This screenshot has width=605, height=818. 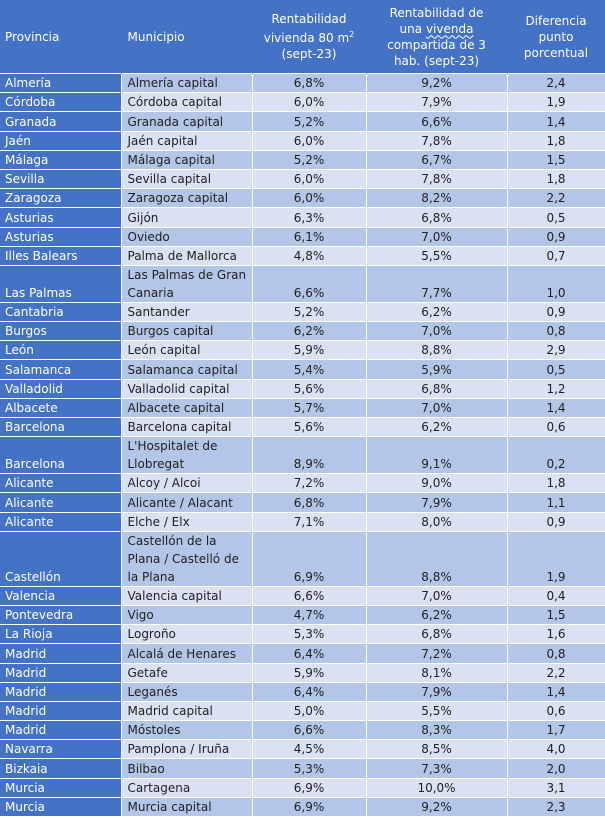 What do you see at coordinates (302, 369) in the screenshot?
I see `table-row: Salamanca Salamanca capital 5,4% 5,9% 0,5` at bounding box center [302, 369].